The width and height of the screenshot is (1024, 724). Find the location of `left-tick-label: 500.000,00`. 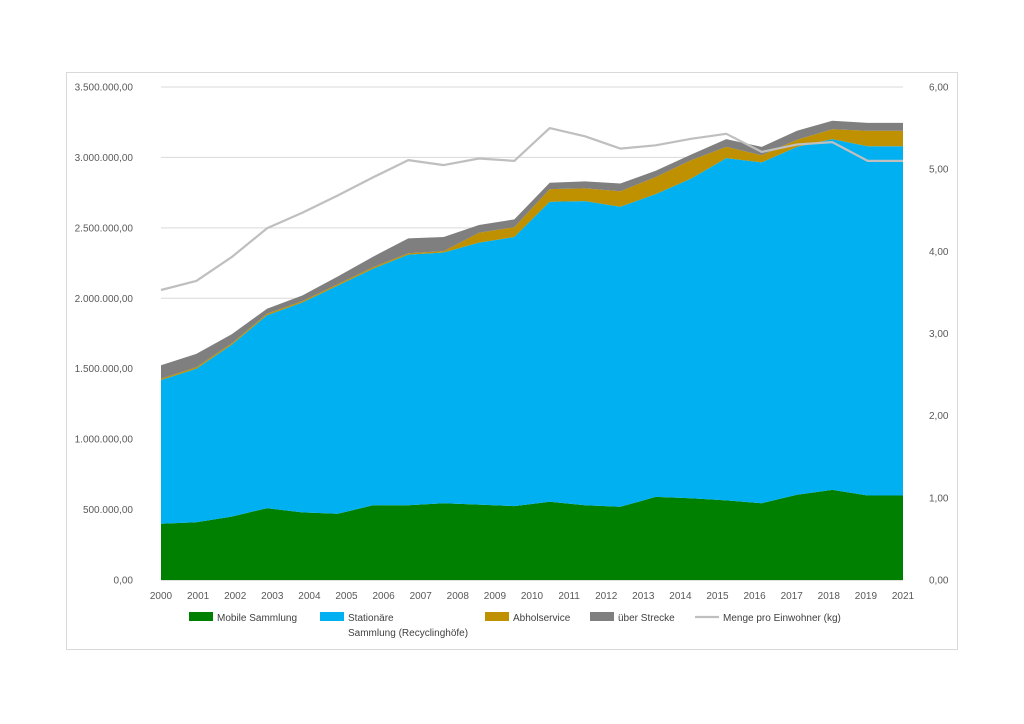

left-tick-label: 500.000,00 is located at coordinates (108, 510).